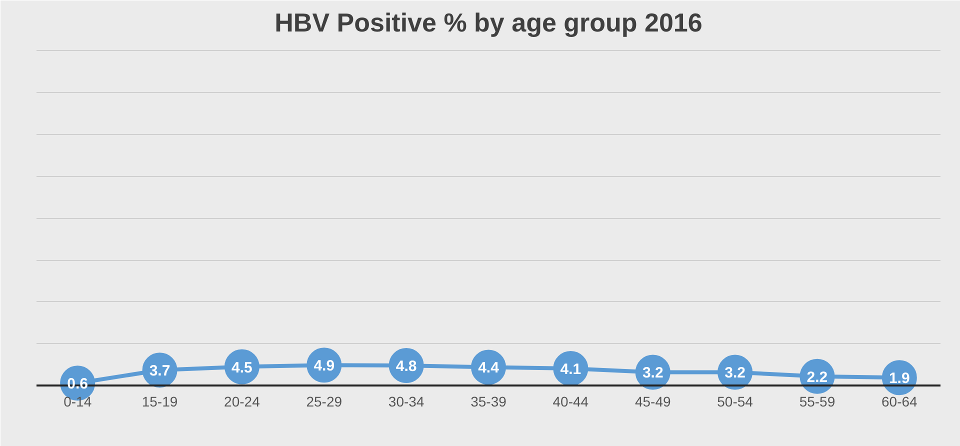 Image resolution: width=960 pixels, height=446 pixels. What do you see at coordinates (899, 379) in the screenshot?
I see `data-label: 1.9` at bounding box center [899, 379].